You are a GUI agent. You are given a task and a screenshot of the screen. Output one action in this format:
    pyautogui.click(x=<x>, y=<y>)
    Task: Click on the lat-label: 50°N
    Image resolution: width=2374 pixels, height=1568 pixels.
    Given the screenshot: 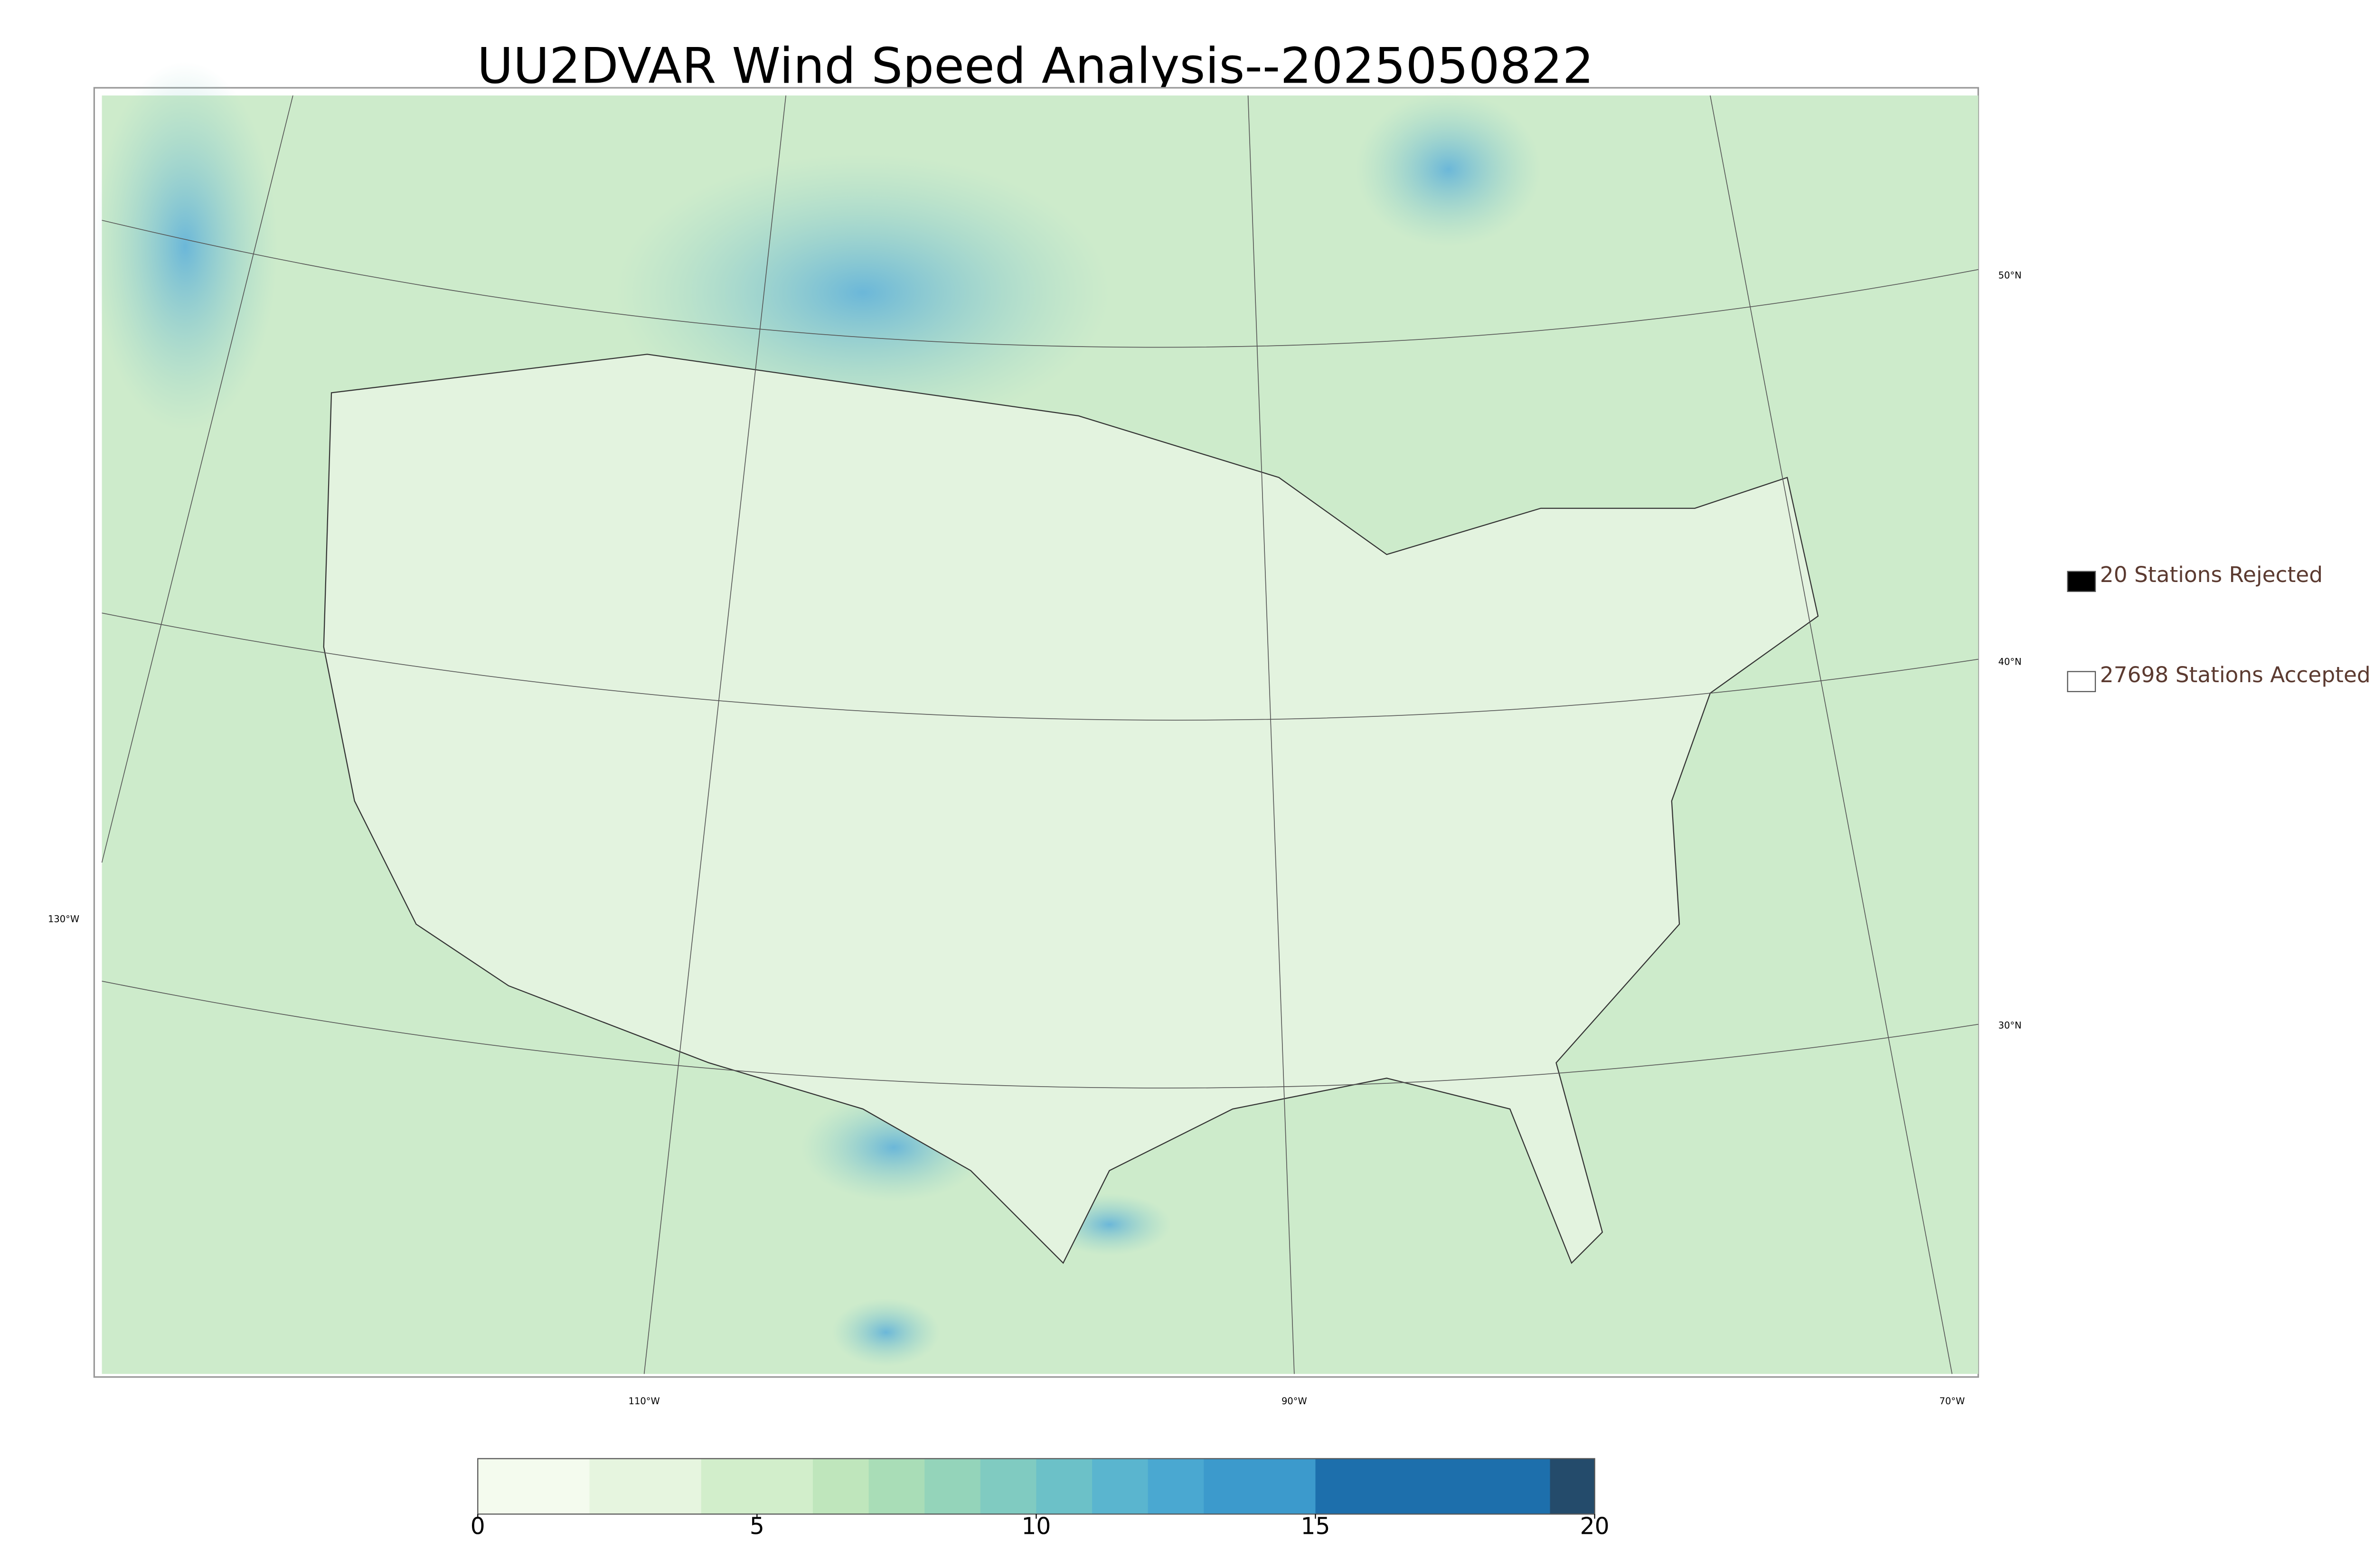 What is the action you would take?
    pyautogui.click(x=2010, y=275)
    